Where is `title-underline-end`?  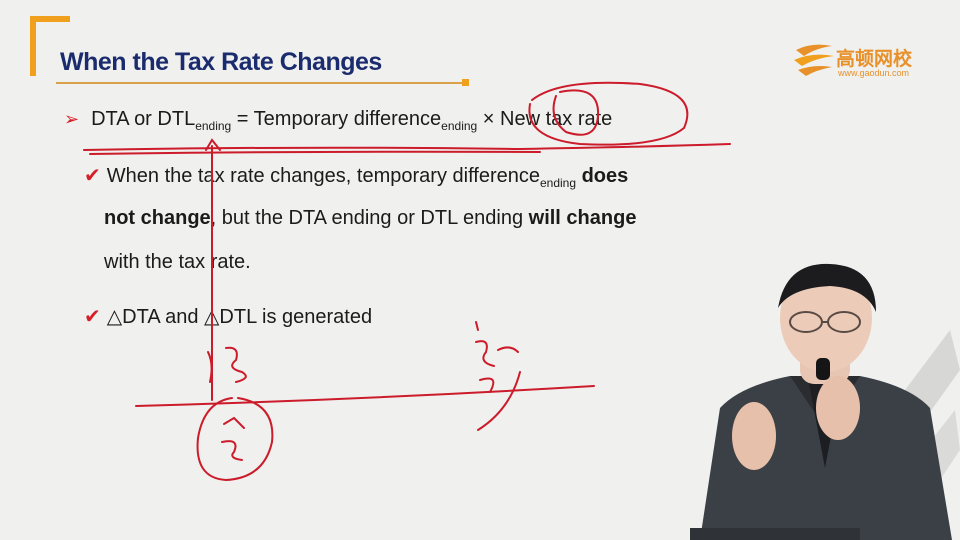 title-underline-end is located at coordinates (465, 82).